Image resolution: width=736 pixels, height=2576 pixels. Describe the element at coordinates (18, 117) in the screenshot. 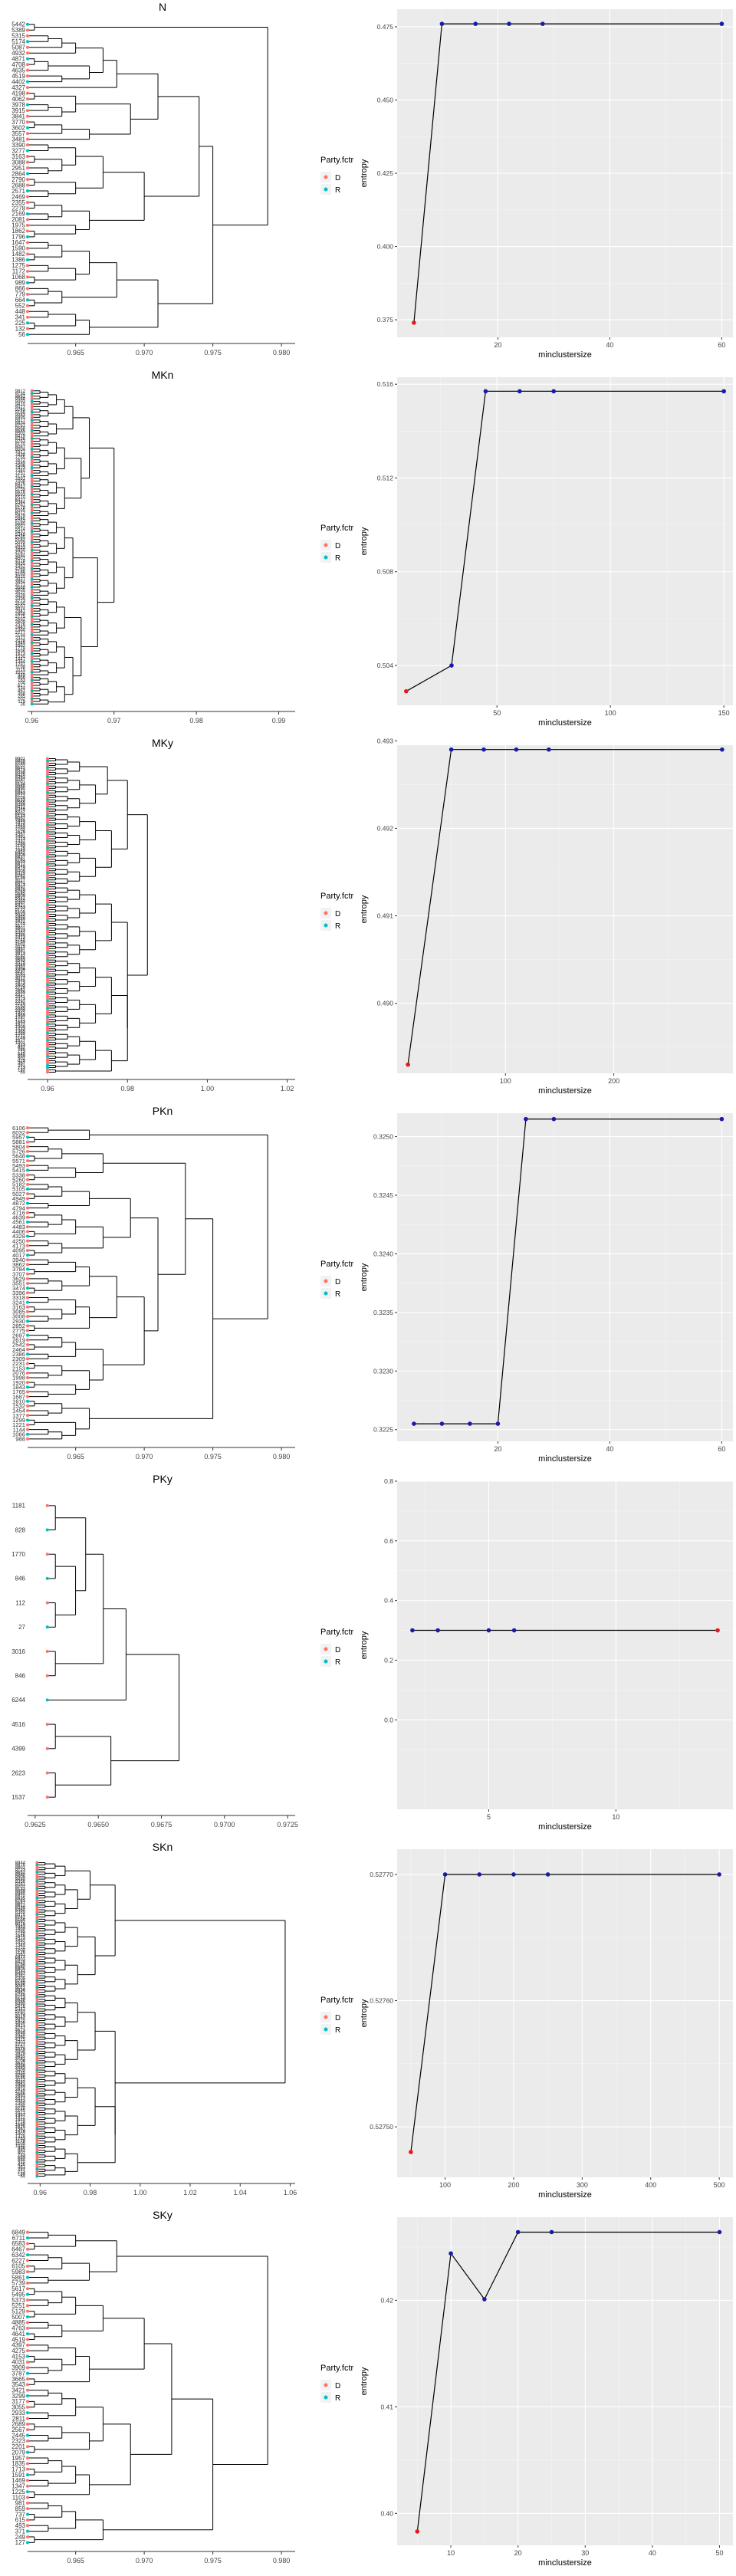

I see `leaf-label: 3841` at that location.